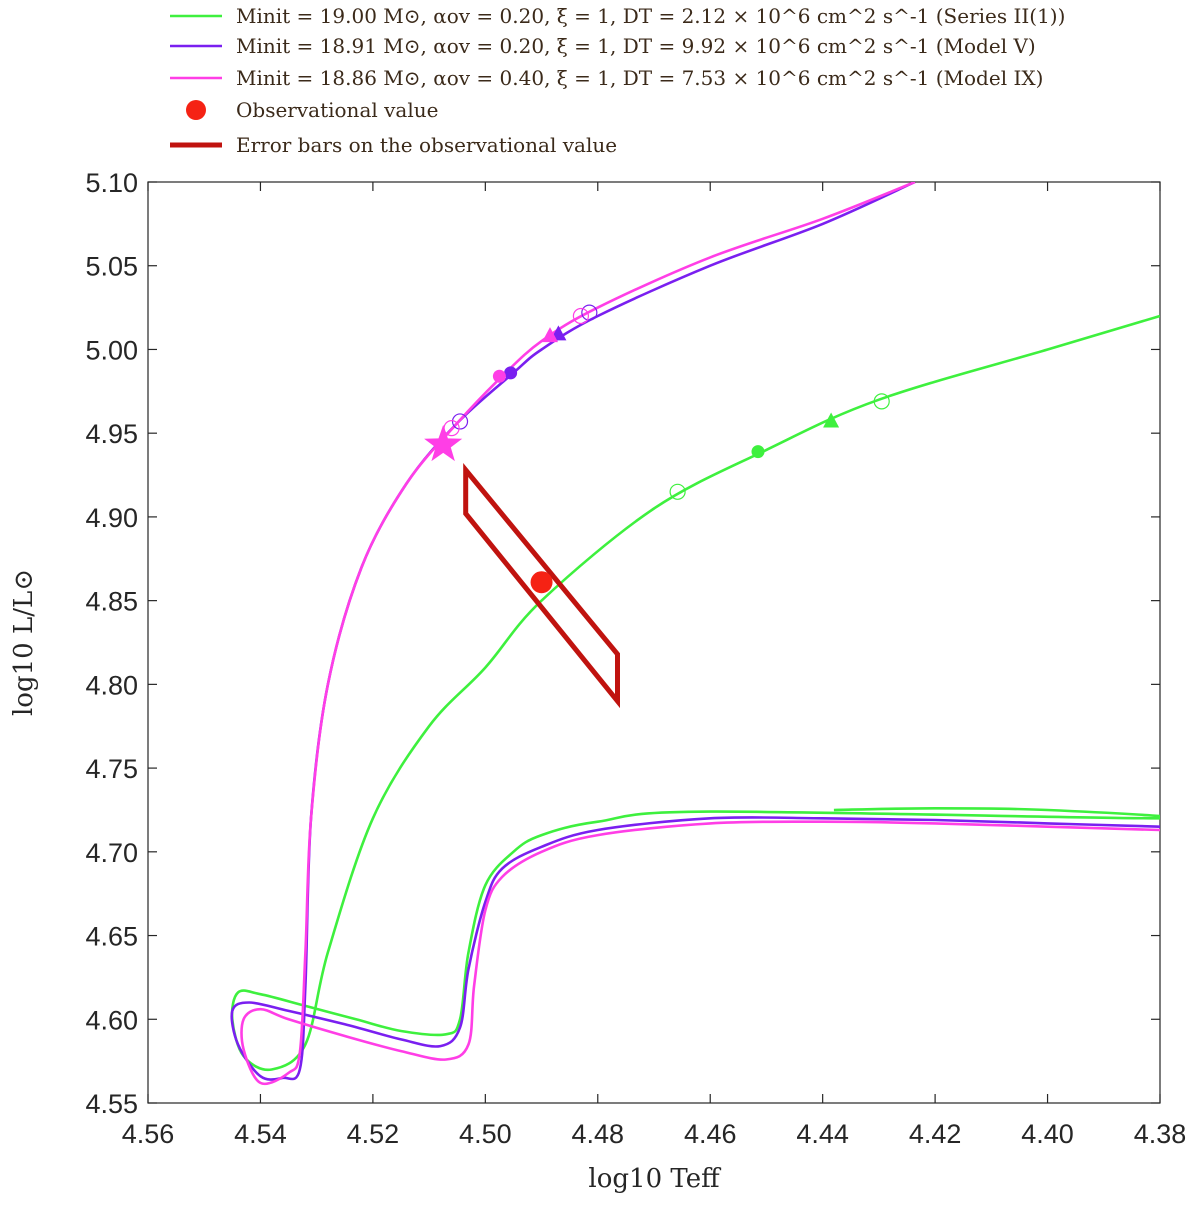 The image size is (1200, 1209). What do you see at coordinates (935, 1134) in the screenshot?
I see `x-tick-label: 4.42` at bounding box center [935, 1134].